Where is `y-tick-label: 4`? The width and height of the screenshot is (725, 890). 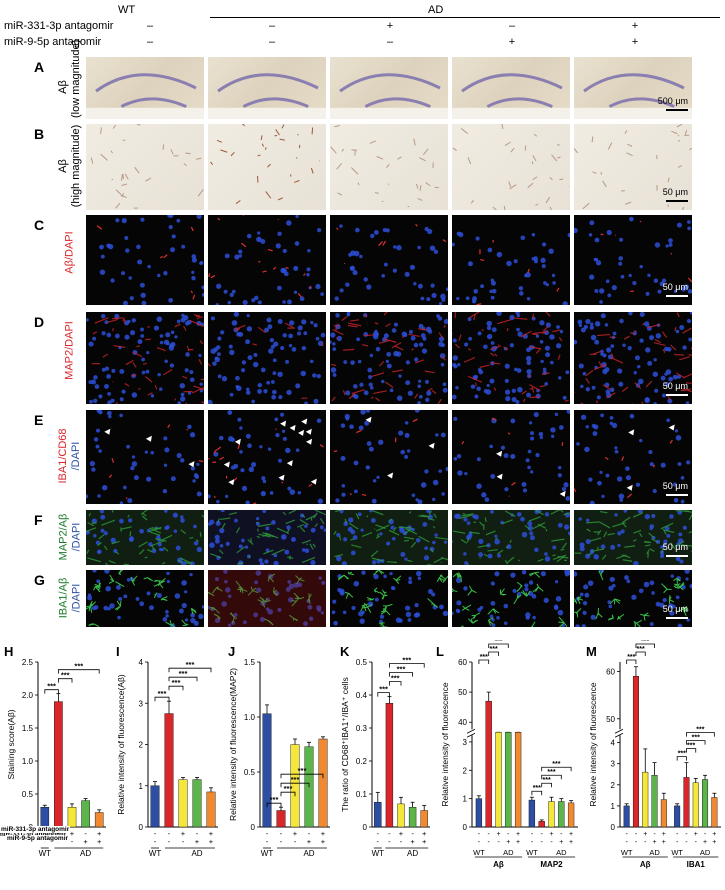
y-tick-label: 4 is located at coordinates (613, 743).